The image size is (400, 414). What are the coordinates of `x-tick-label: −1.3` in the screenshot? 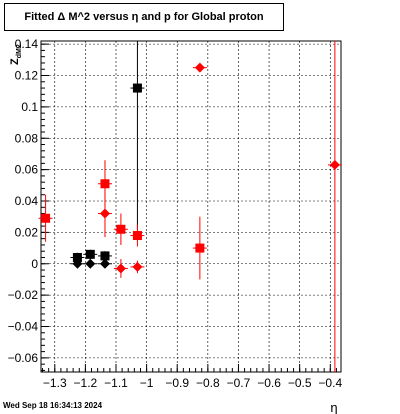 It's located at (55, 383).